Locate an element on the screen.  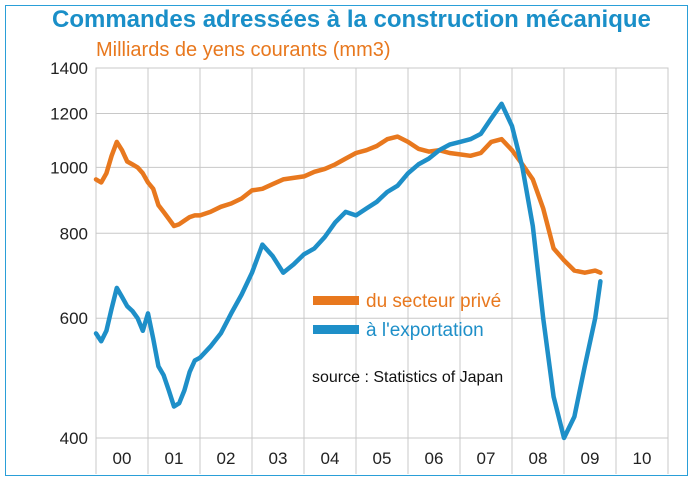
y-tick-label: 1000 is located at coordinates (69, 167).